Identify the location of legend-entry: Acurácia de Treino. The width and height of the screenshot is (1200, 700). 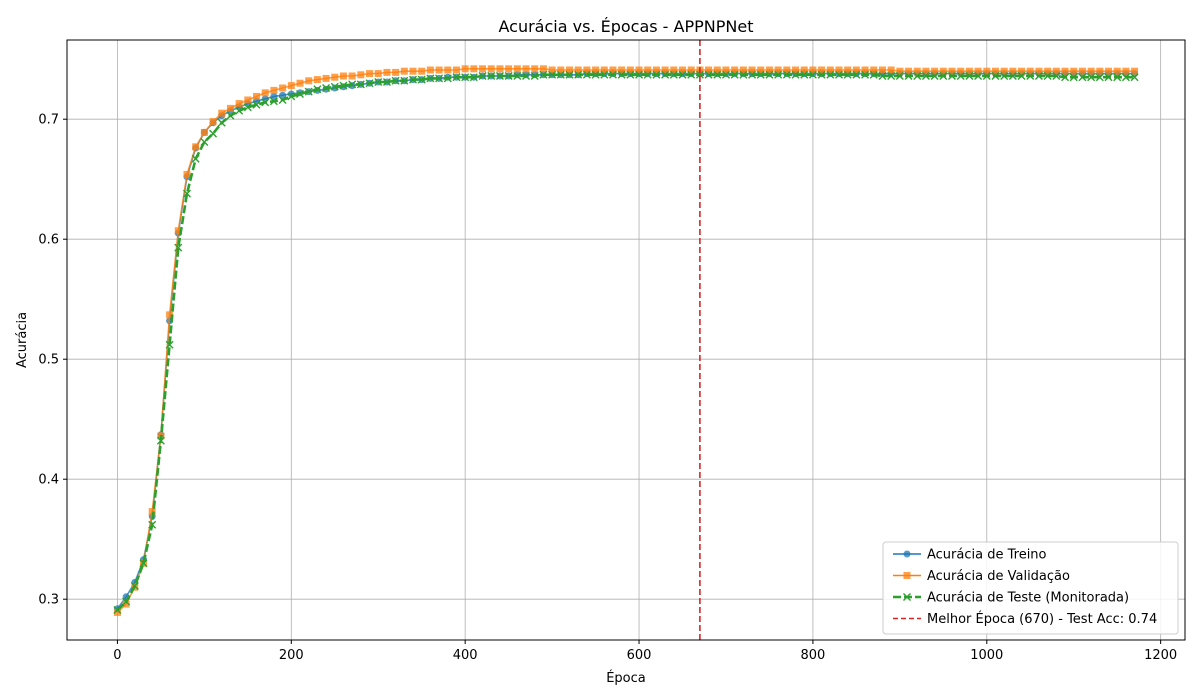
(970, 555).